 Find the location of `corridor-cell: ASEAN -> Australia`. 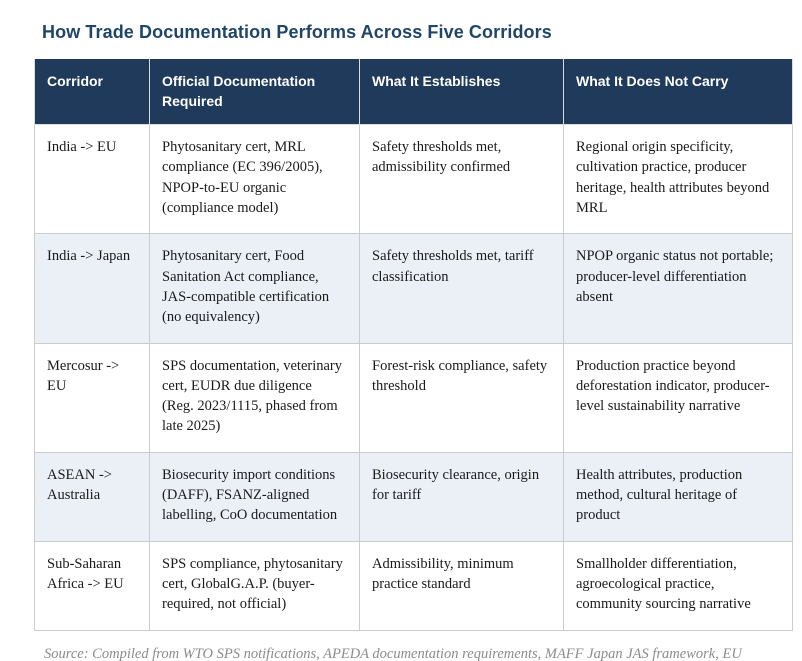

corridor-cell: ASEAN -> Australia is located at coordinates (92, 496).